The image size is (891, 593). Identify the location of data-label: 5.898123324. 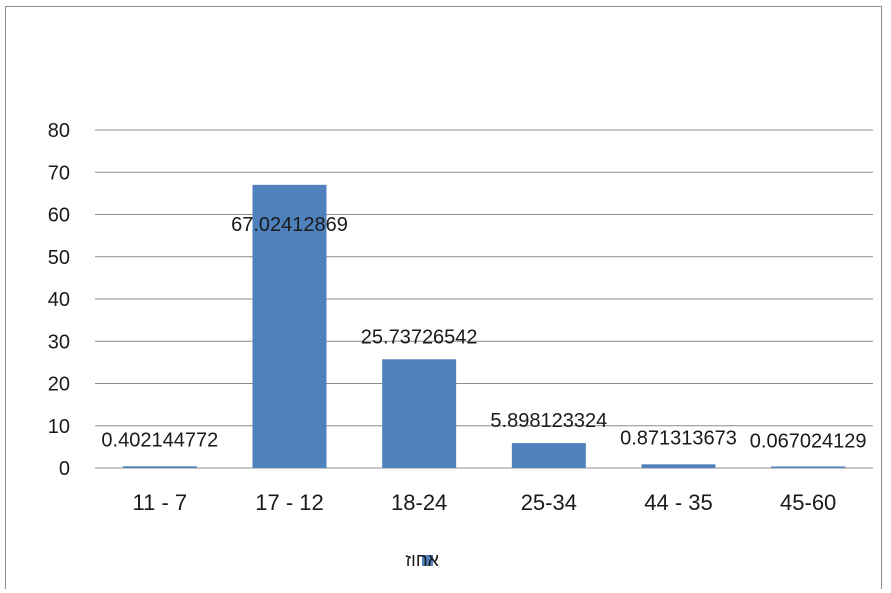
(548, 421).